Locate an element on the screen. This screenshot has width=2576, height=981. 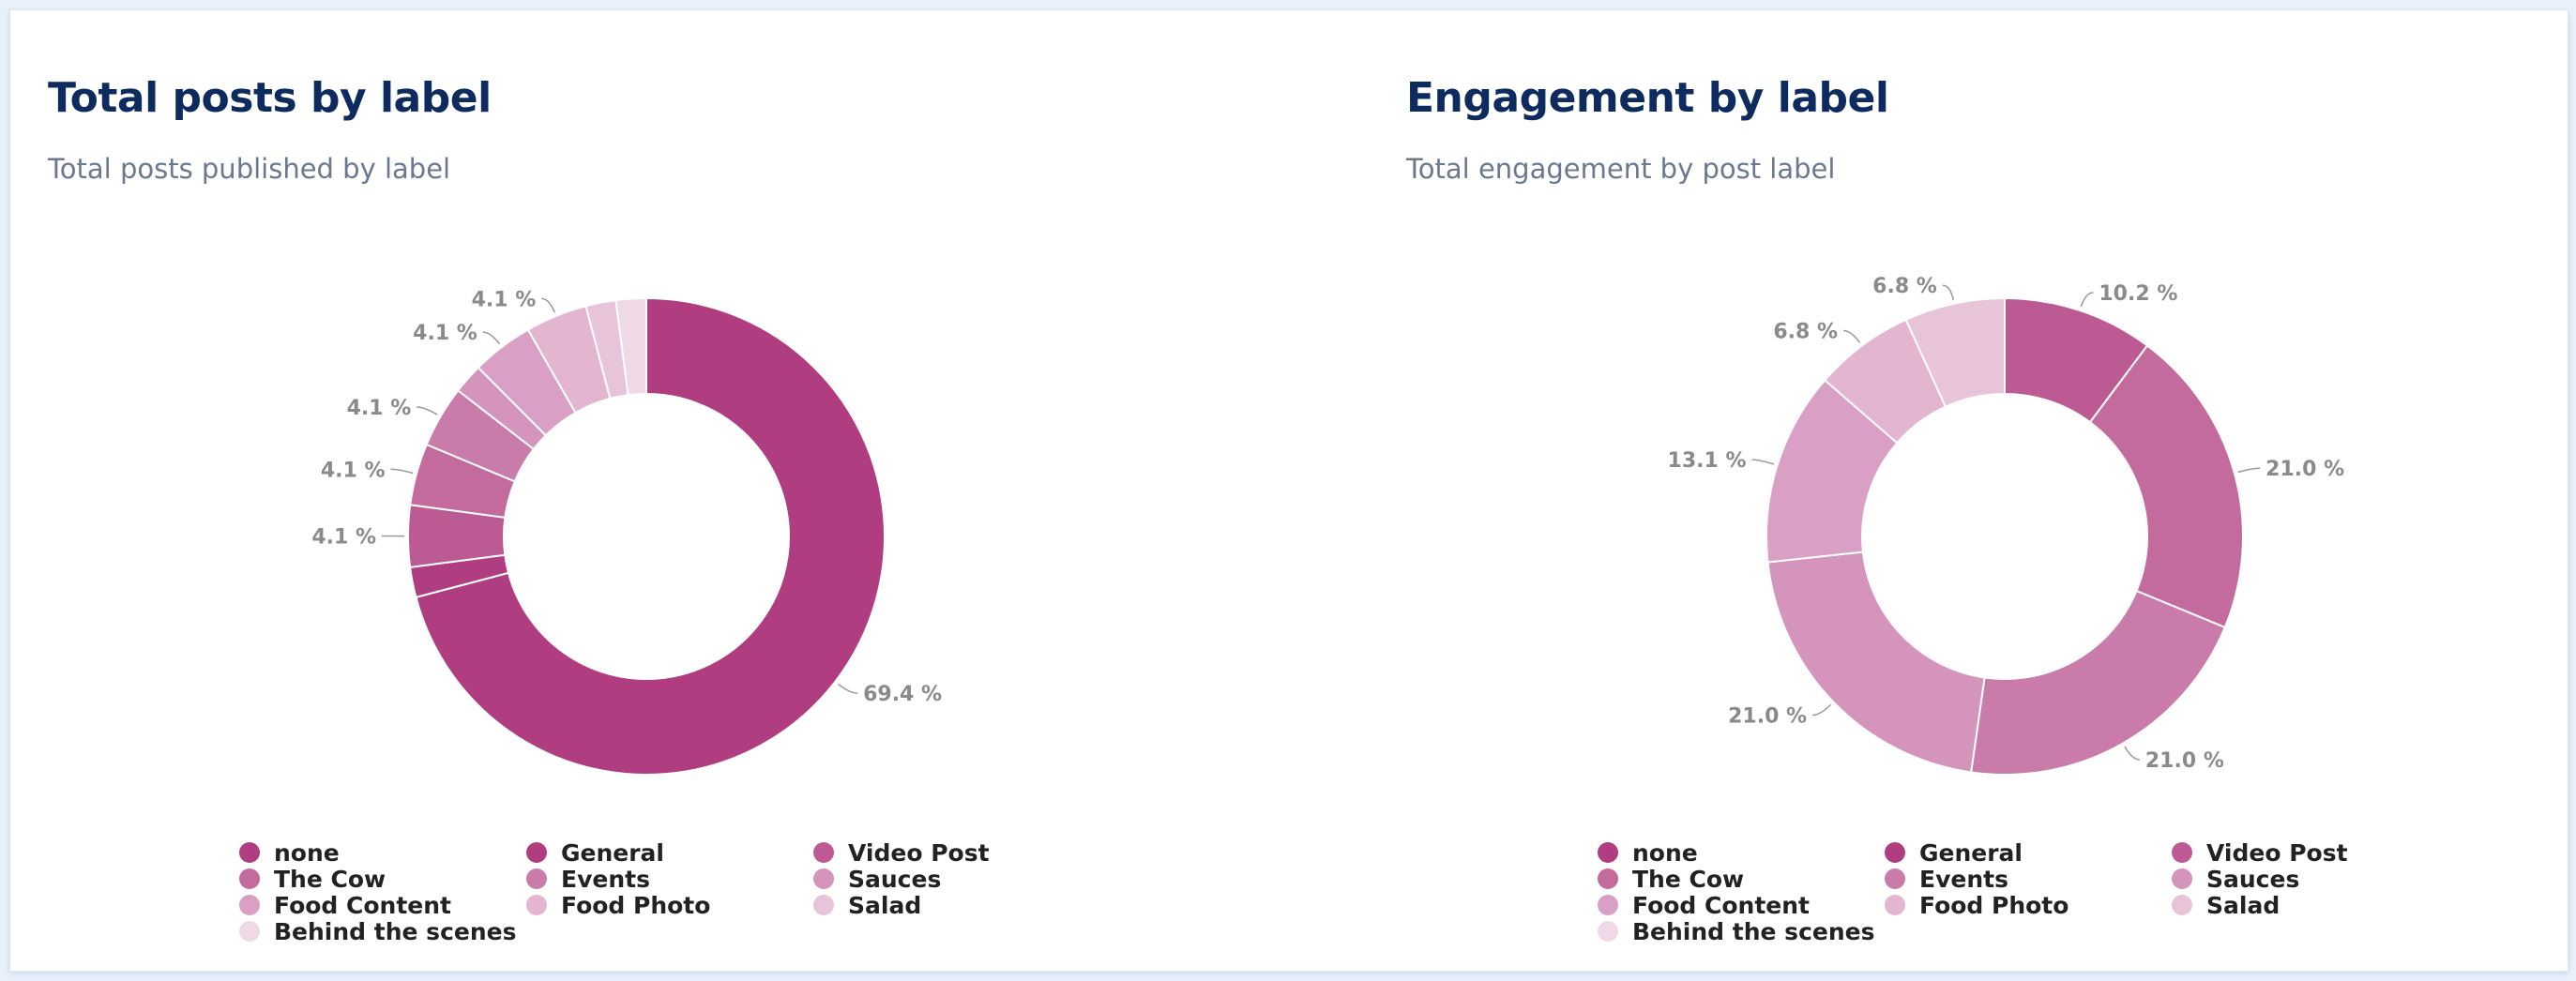
slice-events is located at coordinates (2098, 682).